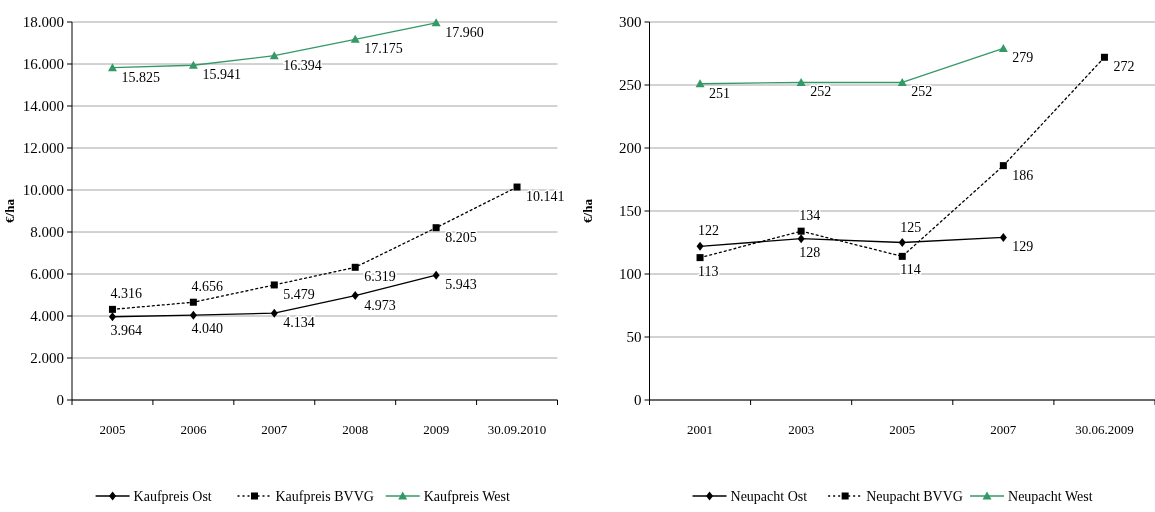  What do you see at coordinates (43, 190) in the screenshot?
I see `y-tick-label: 10.000` at bounding box center [43, 190].